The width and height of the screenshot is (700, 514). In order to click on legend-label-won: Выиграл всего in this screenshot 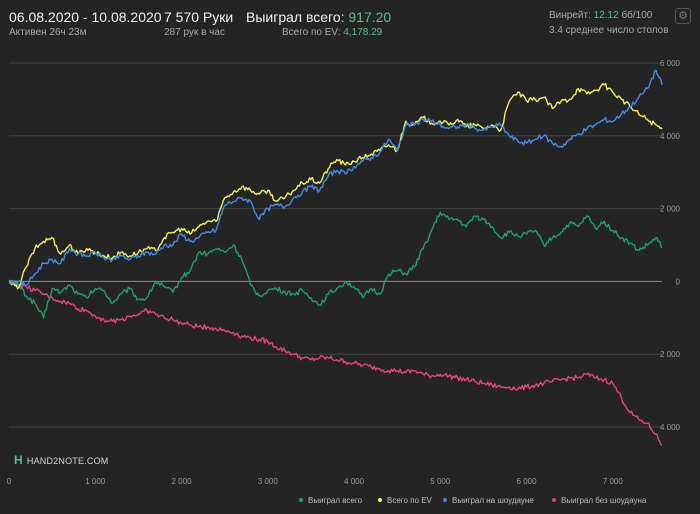, I will do `click(335, 500)`.